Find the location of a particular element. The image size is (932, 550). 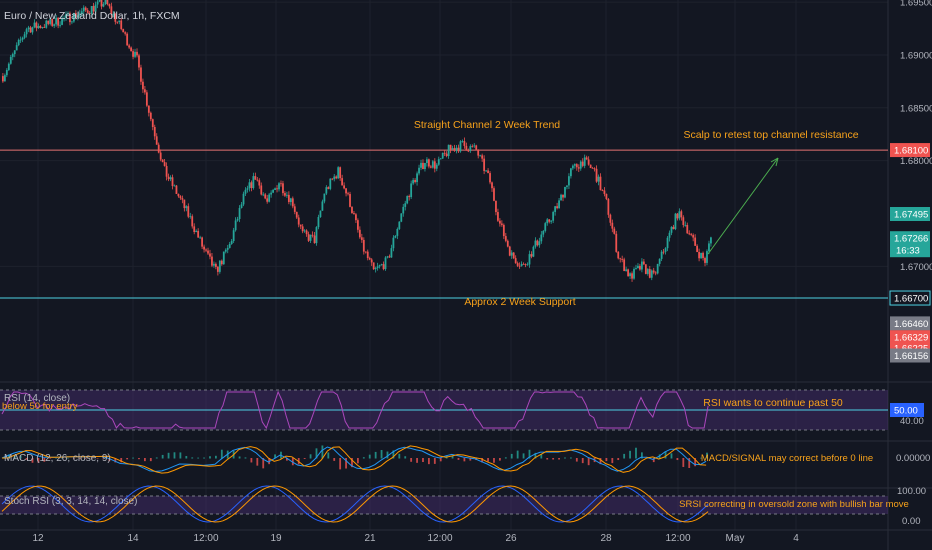

support-price-tag is located at coordinates (910, 298).